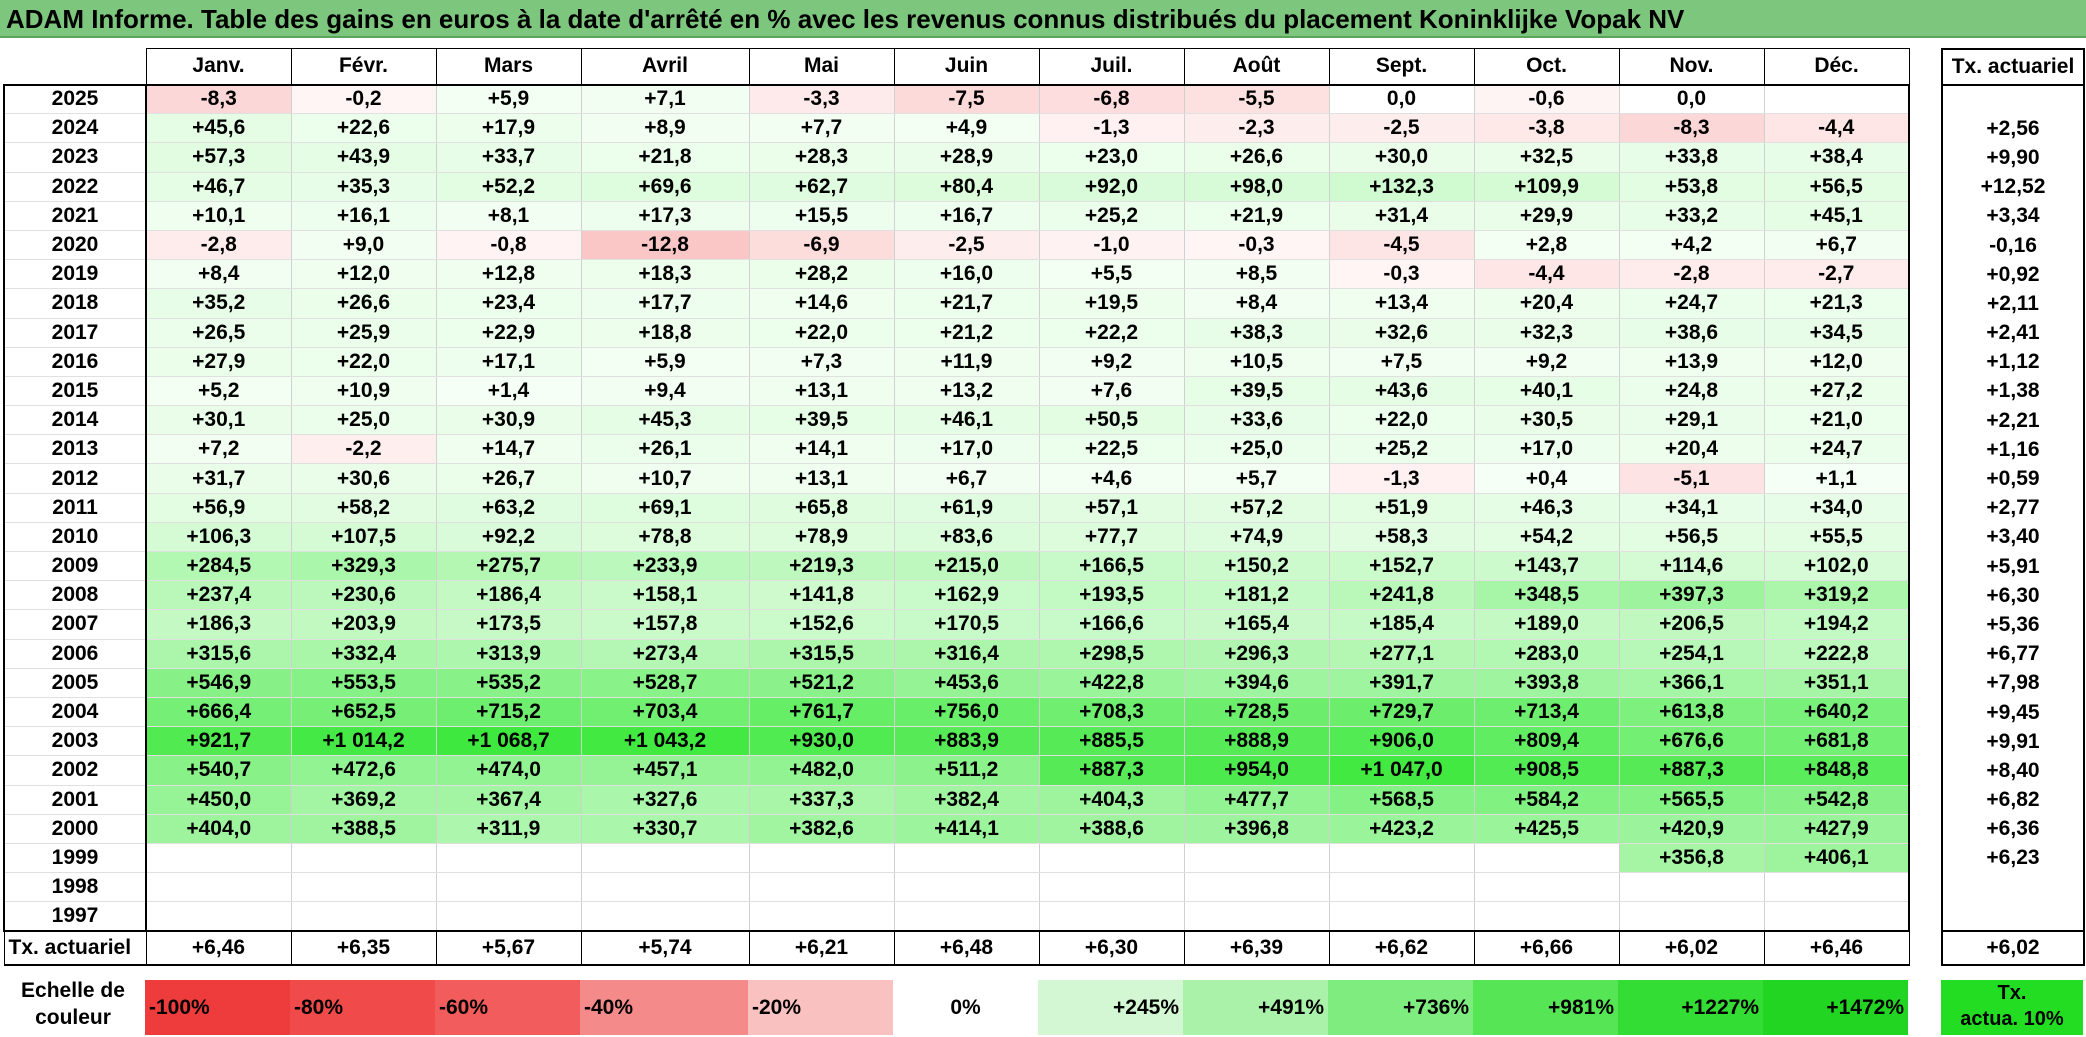 The width and height of the screenshot is (2086, 1037). Describe the element at coordinates (75, 537) in the screenshot. I see `year-label: 2010` at that location.